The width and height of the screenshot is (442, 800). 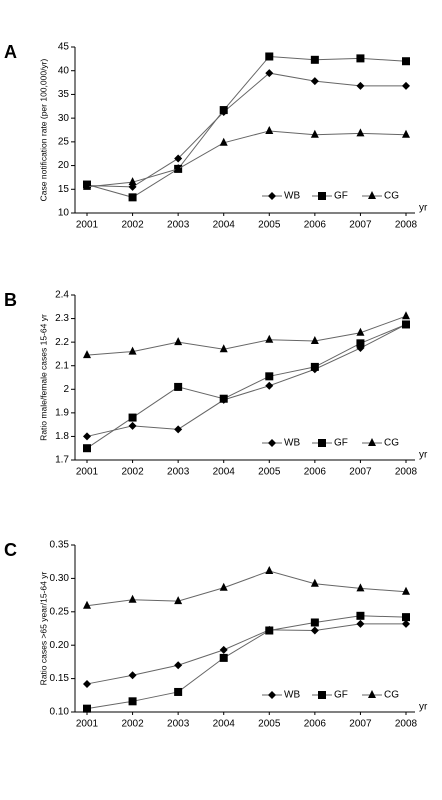 I want to click on y-tick-label: 0.20, so click(x=60, y=645).